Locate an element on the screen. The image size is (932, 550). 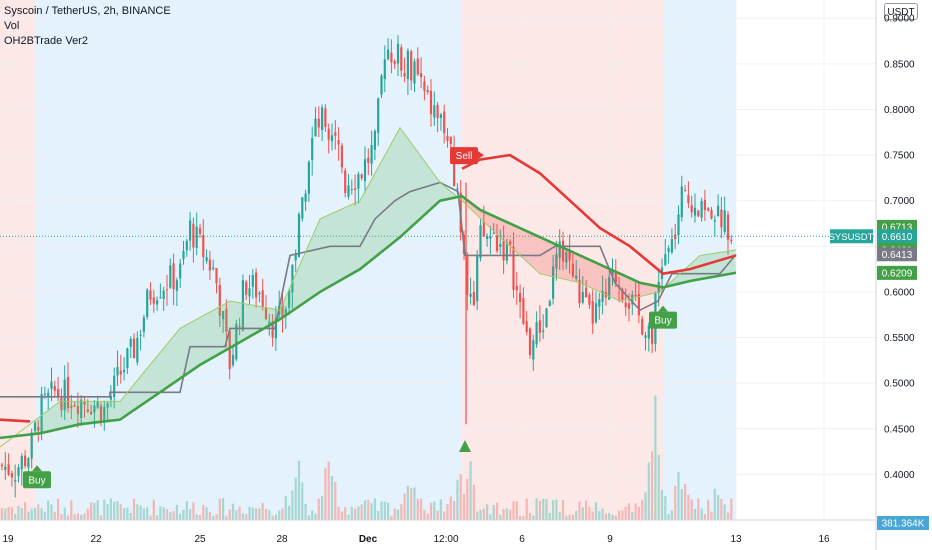
currency-selector: USDT is located at coordinates (901, 11).